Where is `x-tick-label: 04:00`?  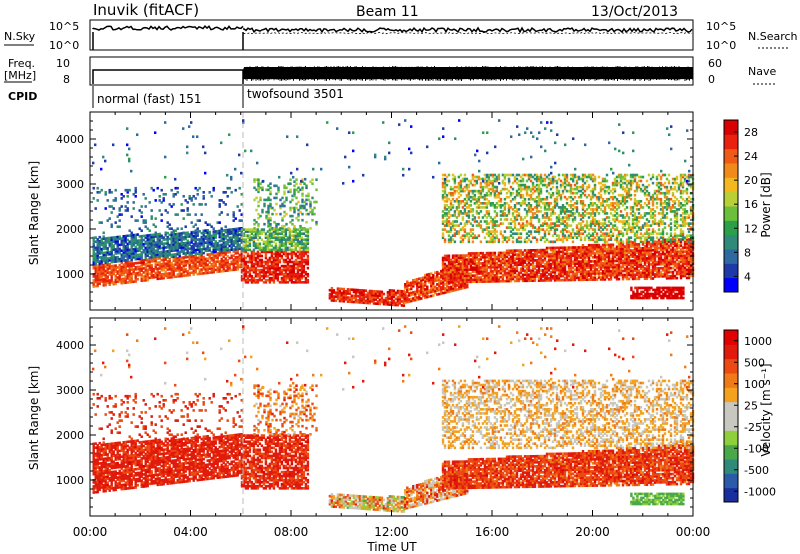 x-tick-label: 04:00 is located at coordinates (190, 532).